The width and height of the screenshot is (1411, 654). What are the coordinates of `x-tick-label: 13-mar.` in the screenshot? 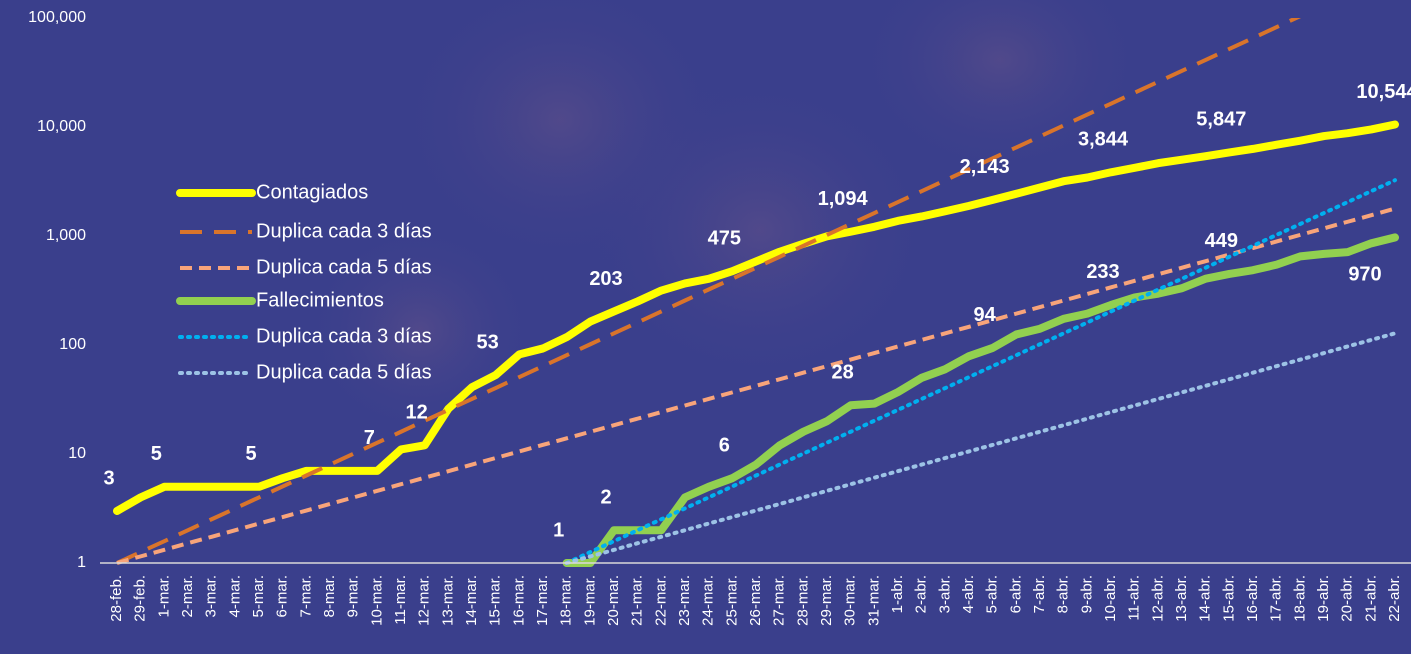 It's located at (447, 600).